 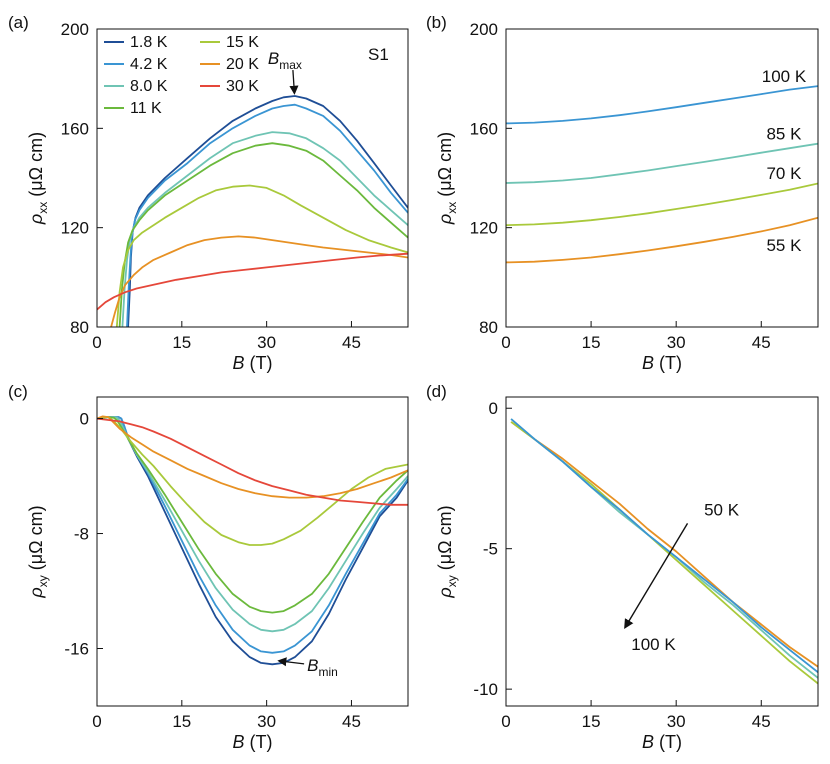 I want to click on bmin-arrow, so click(x=291, y=662).